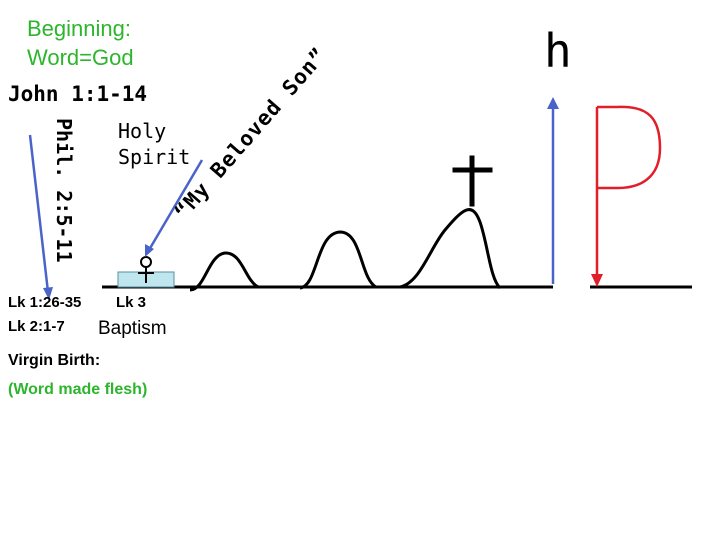 Image resolution: width=720 pixels, height=540 pixels. I want to click on word-made-flesh-label: (Word made flesh), so click(78, 389).